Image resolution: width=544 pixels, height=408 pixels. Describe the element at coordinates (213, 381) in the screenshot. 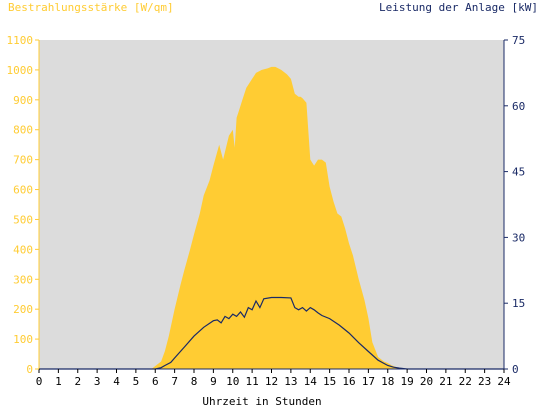

I see `x-tick-label: 9` at that location.